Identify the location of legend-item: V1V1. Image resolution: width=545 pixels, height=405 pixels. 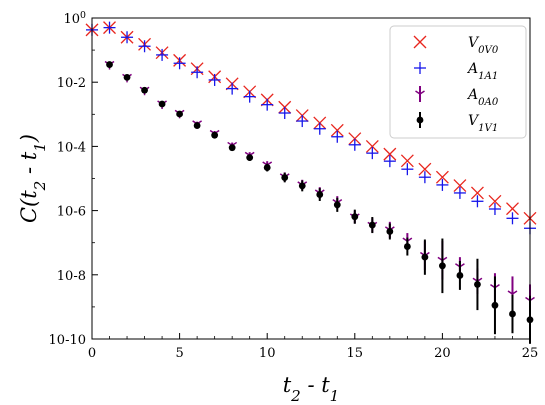
(457, 123).